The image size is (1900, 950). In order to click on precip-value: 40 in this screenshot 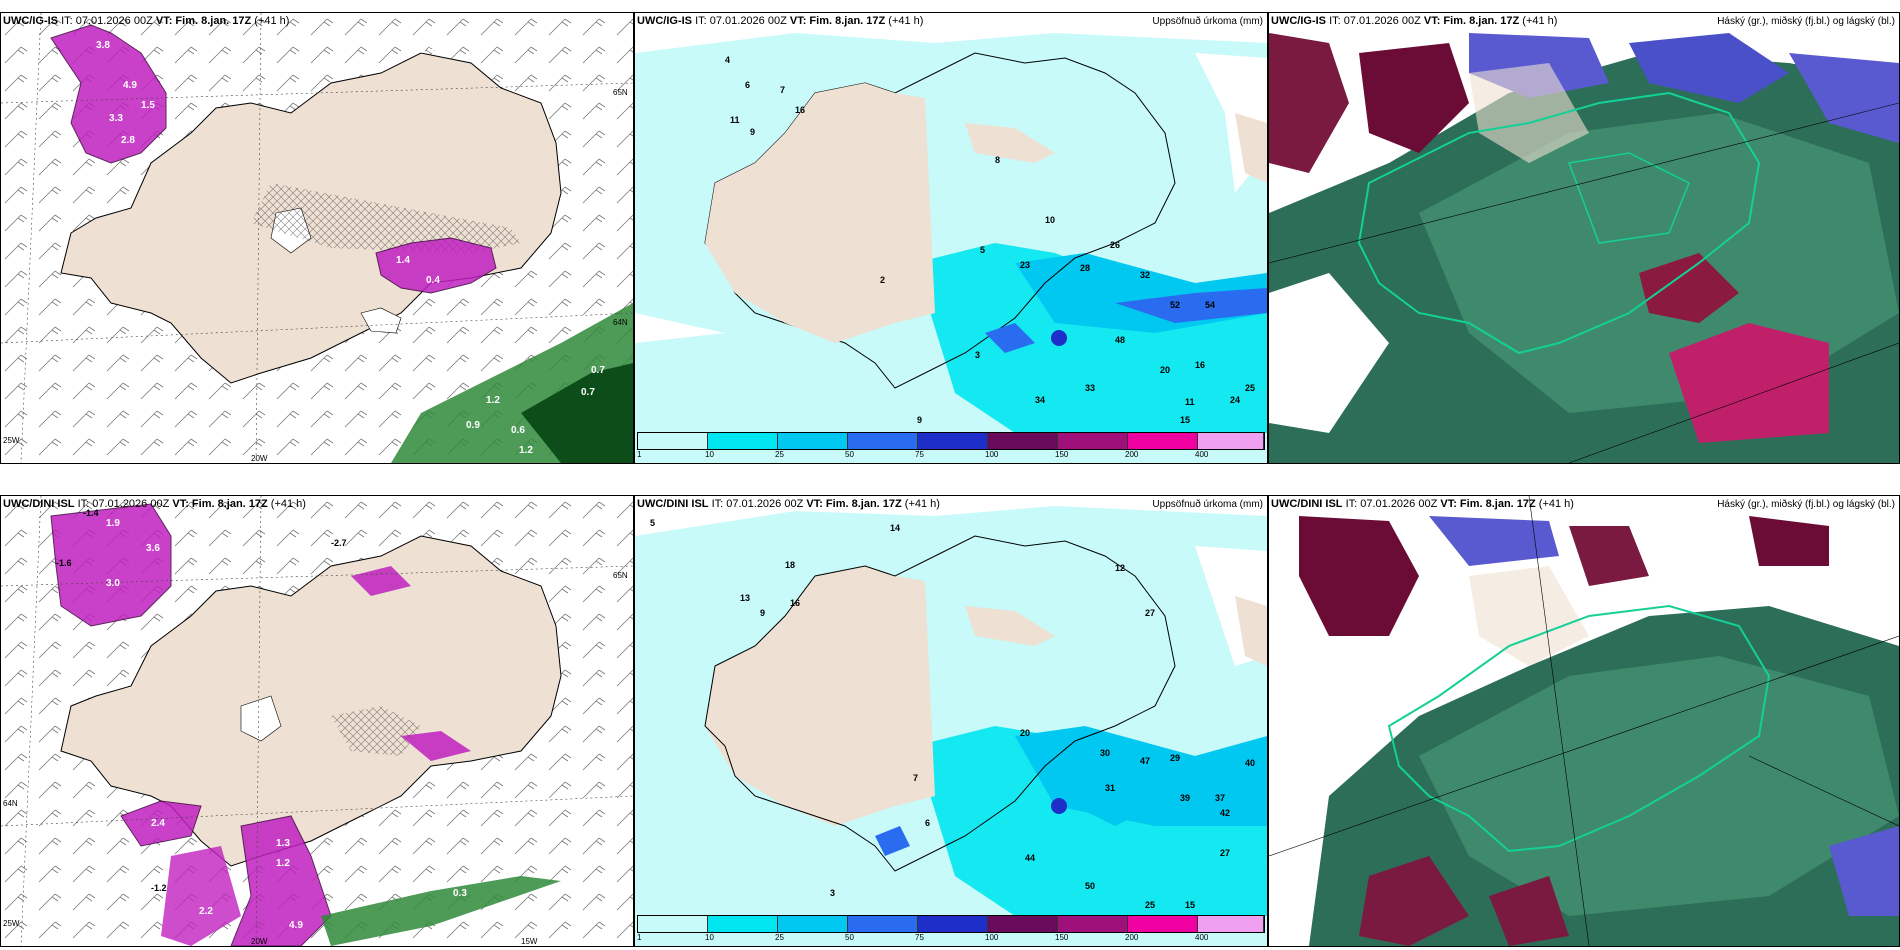, I will do `click(1250, 763)`.